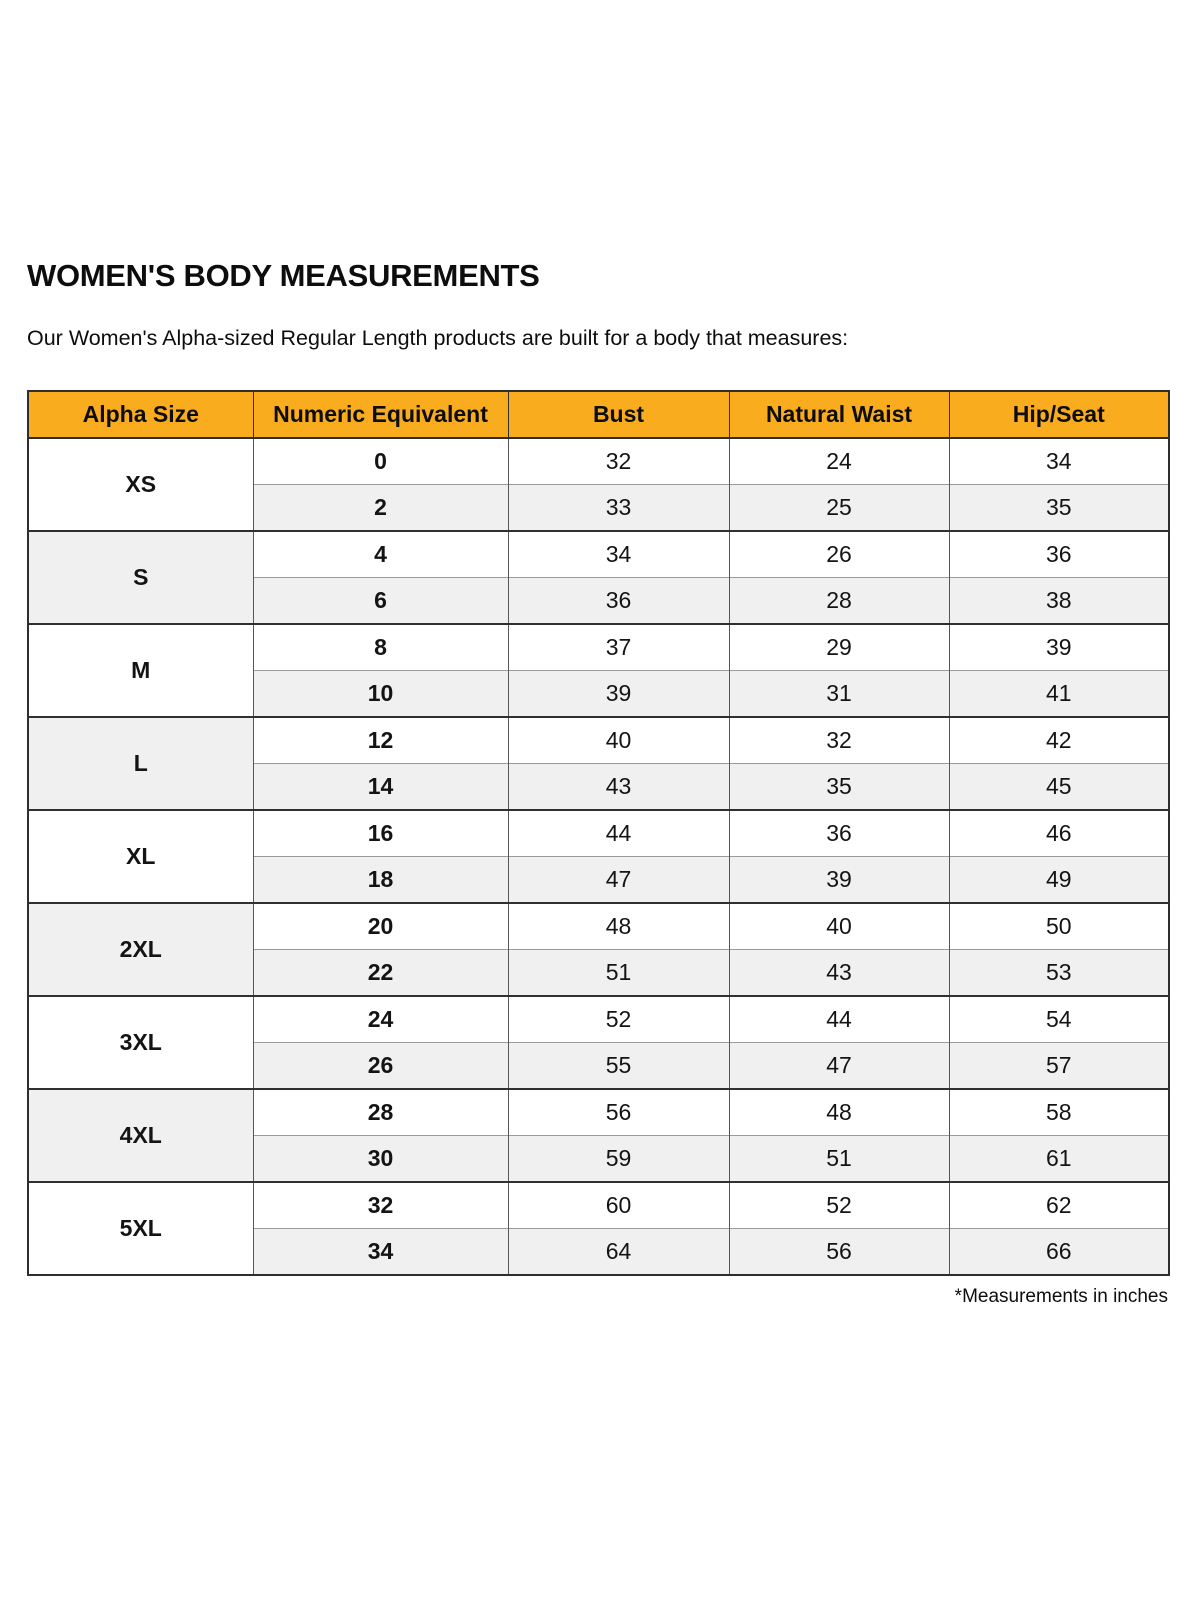 The width and height of the screenshot is (1200, 1600). I want to click on bust-cell: 36, so click(618, 600).